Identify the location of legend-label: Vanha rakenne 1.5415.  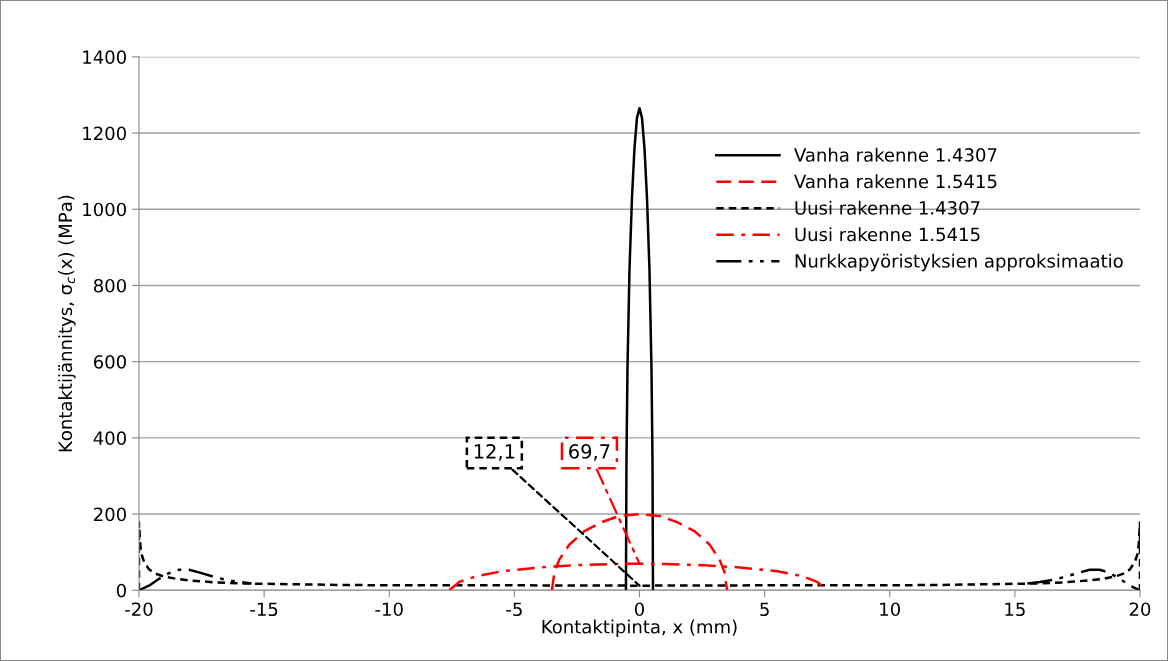
(895, 181).